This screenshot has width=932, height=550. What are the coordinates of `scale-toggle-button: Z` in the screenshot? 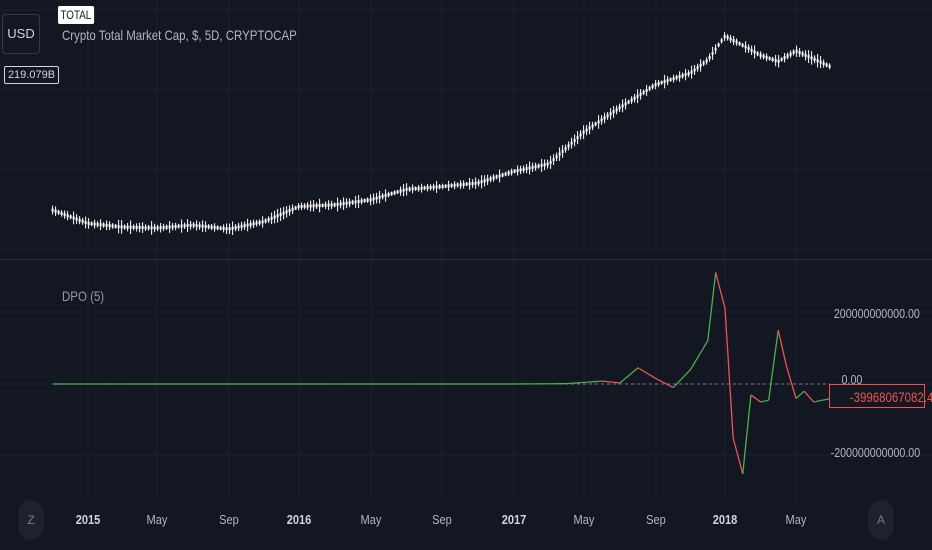 It's located at (31, 520).